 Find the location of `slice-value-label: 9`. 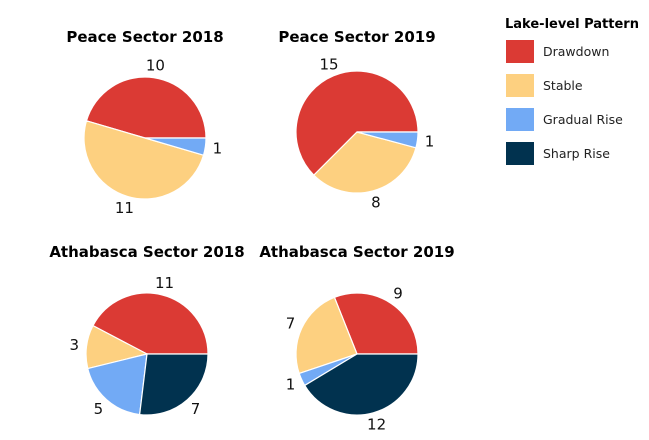

slice-value-label: 9 is located at coordinates (398, 293).